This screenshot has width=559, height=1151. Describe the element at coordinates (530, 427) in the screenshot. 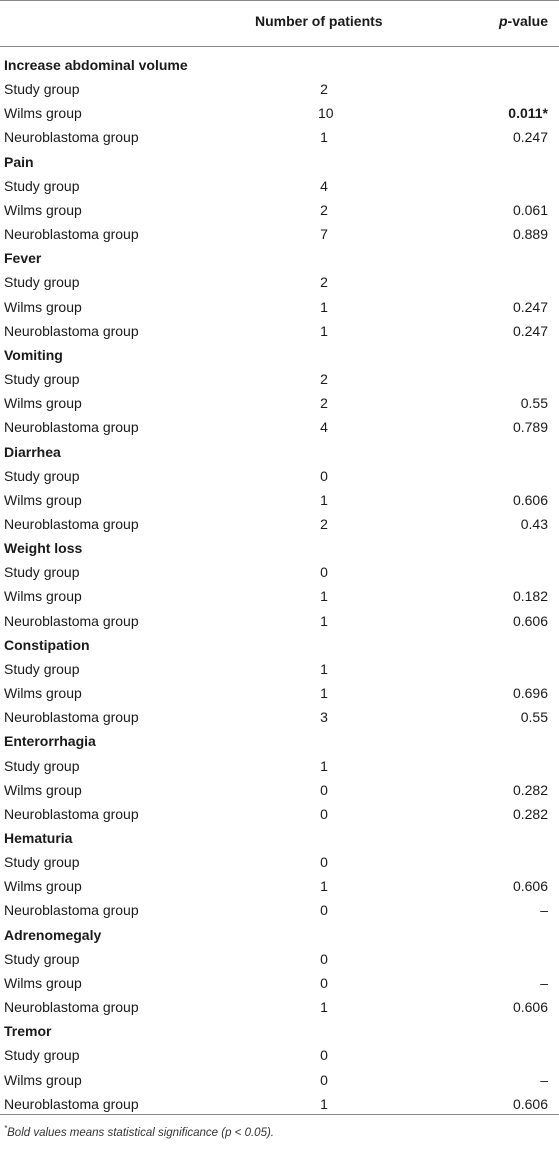

I see `p-value: 0.789` at that location.